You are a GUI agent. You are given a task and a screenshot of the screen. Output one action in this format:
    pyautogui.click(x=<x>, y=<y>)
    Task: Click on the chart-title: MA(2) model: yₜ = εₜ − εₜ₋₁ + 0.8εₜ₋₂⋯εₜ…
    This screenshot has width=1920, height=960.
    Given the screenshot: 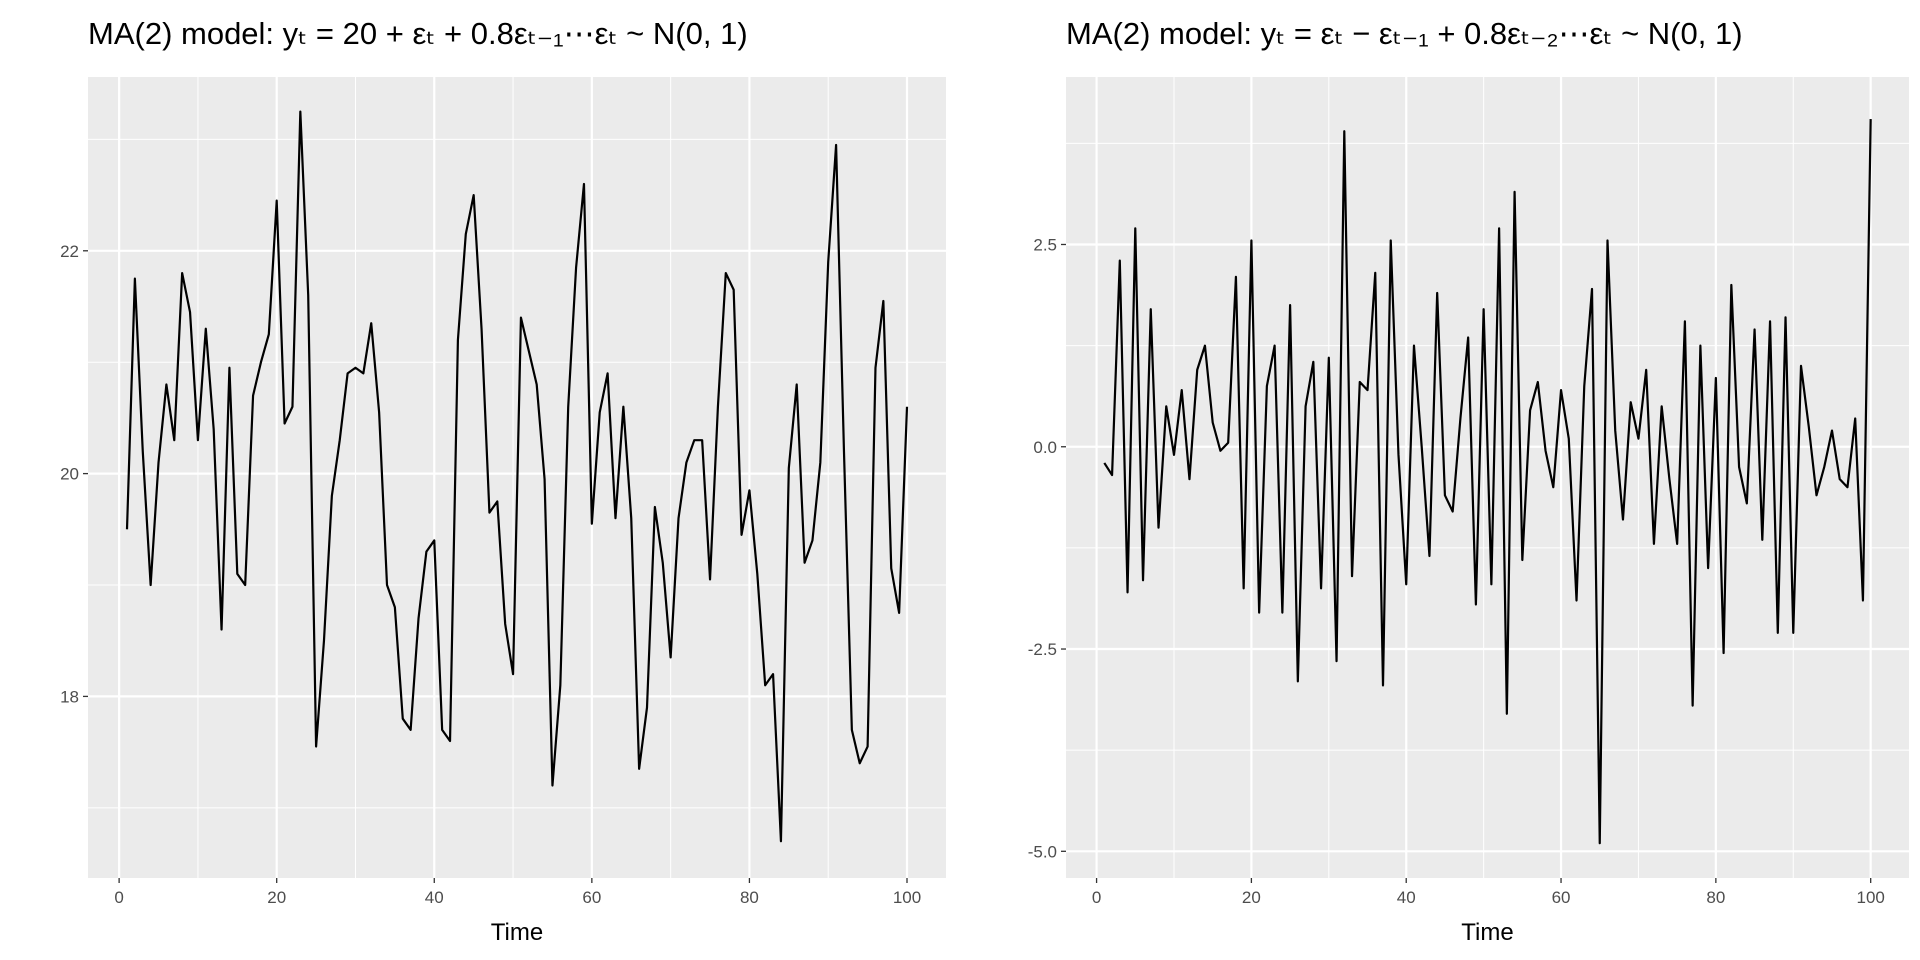 What is the action you would take?
    pyautogui.click(x=1404, y=33)
    